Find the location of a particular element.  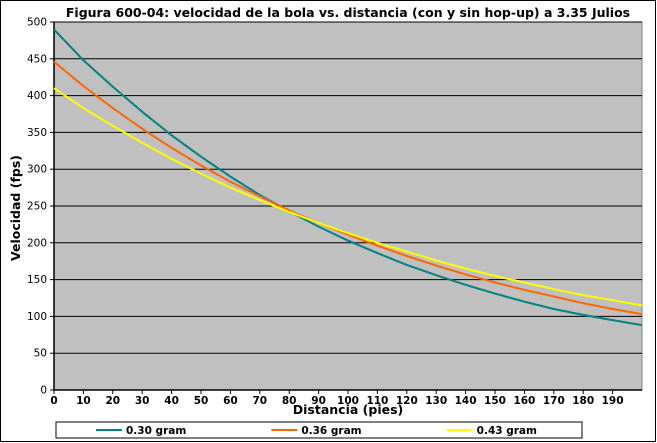

x-tick-label: 30 is located at coordinates (142, 401).